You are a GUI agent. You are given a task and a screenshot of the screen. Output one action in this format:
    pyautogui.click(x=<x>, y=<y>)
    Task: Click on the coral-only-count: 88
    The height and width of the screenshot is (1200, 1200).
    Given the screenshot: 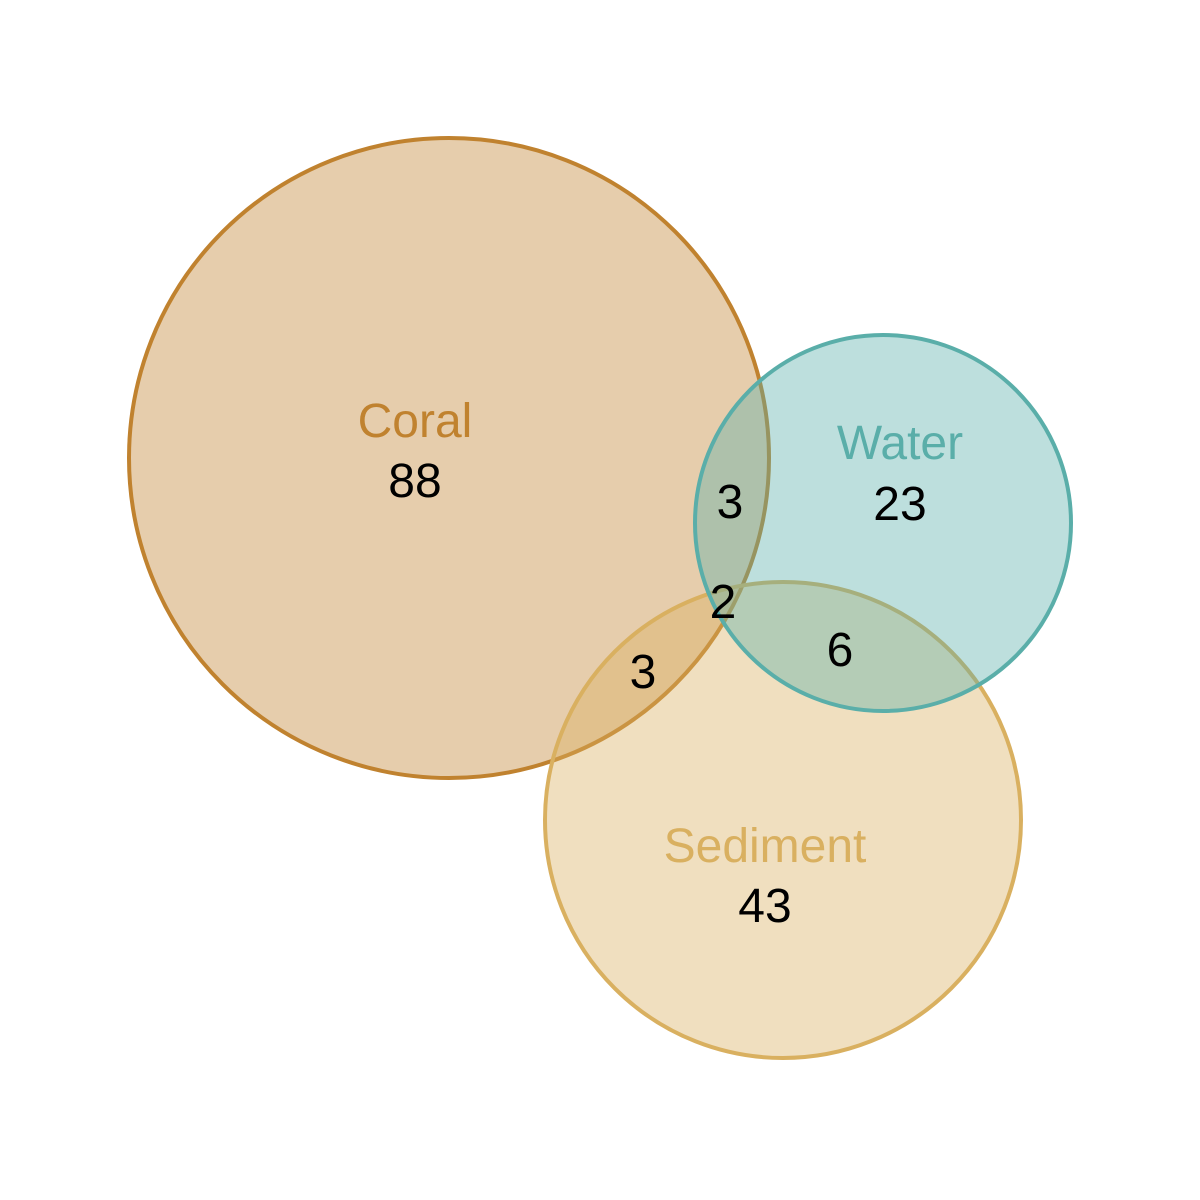 What is the action you would take?
    pyautogui.click(x=414, y=481)
    